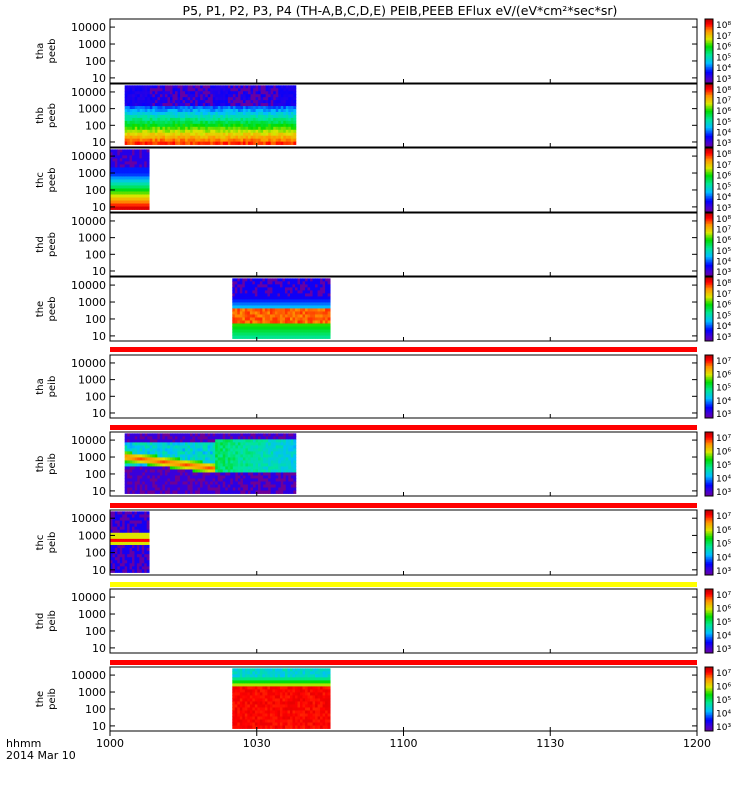 This screenshot has width=750, height=800. Describe the element at coordinates (257, 743) in the screenshot. I see `x-tick-label: 1030` at that location.